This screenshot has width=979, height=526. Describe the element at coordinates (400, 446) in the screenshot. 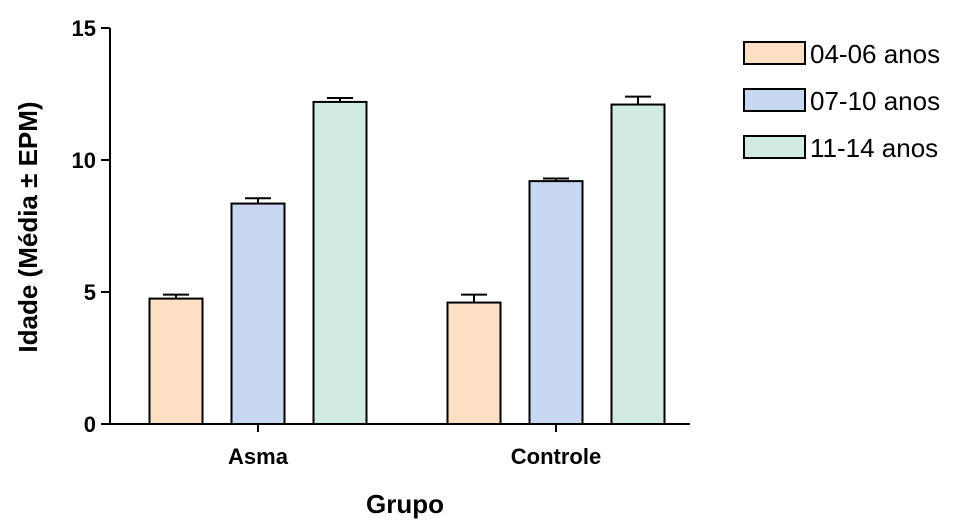

I see `x-axis: Asma Controle` at that location.